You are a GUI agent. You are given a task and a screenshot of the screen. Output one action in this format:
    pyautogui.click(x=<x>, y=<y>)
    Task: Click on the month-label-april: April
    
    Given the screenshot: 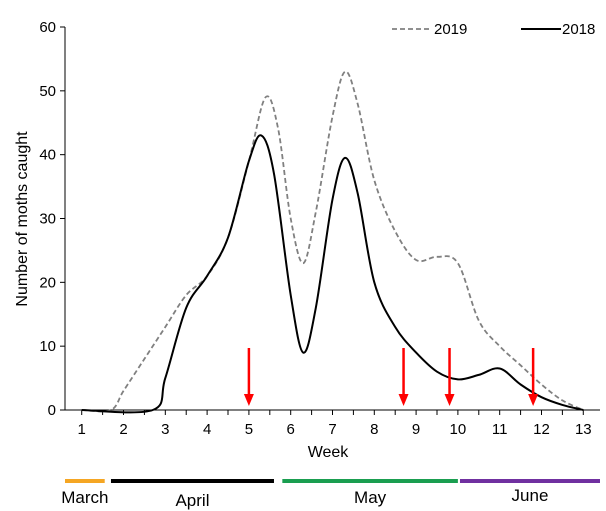 What is the action you would take?
    pyautogui.click(x=192, y=500)
    